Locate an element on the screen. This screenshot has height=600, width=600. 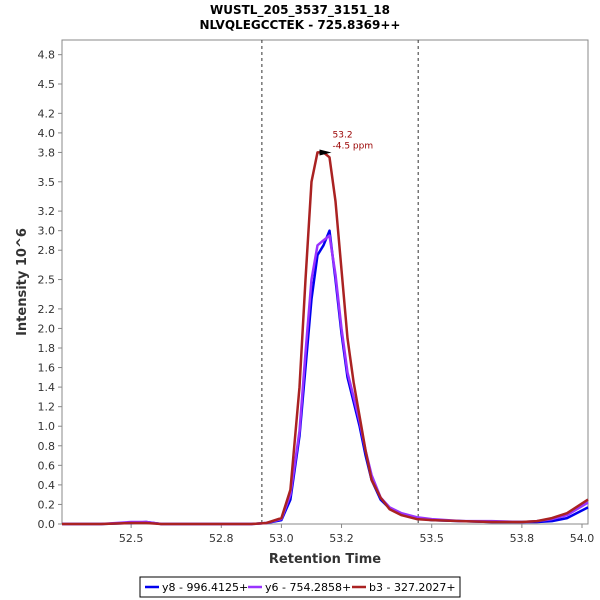
peak-annotation: 53.2-4.5 ppm is located at coordinates (346, 143).